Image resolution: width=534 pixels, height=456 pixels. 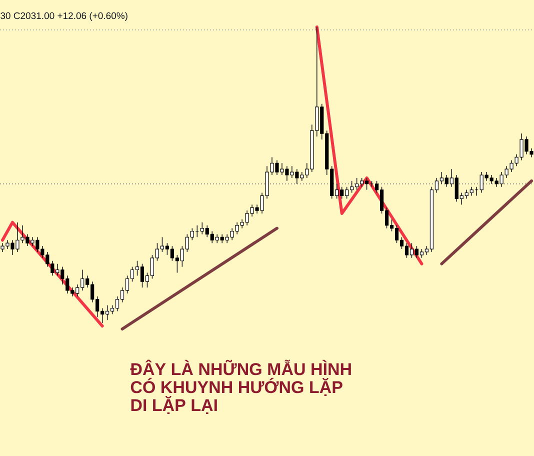 I want to click on text: ĐÂY LÀ NHỮNG MẪU HÌNH, so click(x=240, y=368).